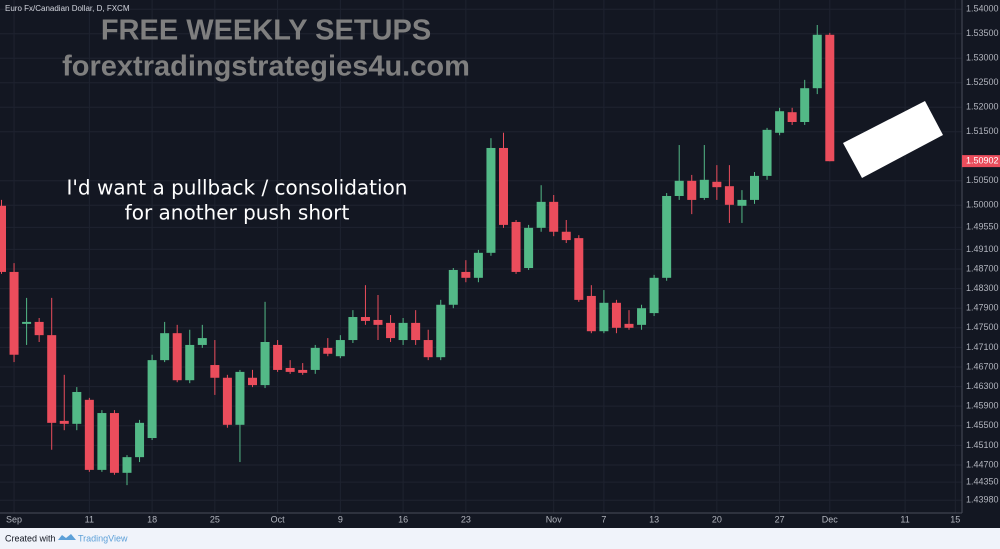 The height and width of the screenshot is (549, 1000). Describe the element at coordinates (982, 500) in the screenshot. I see `y-tick-label: 1.43980` at that location.